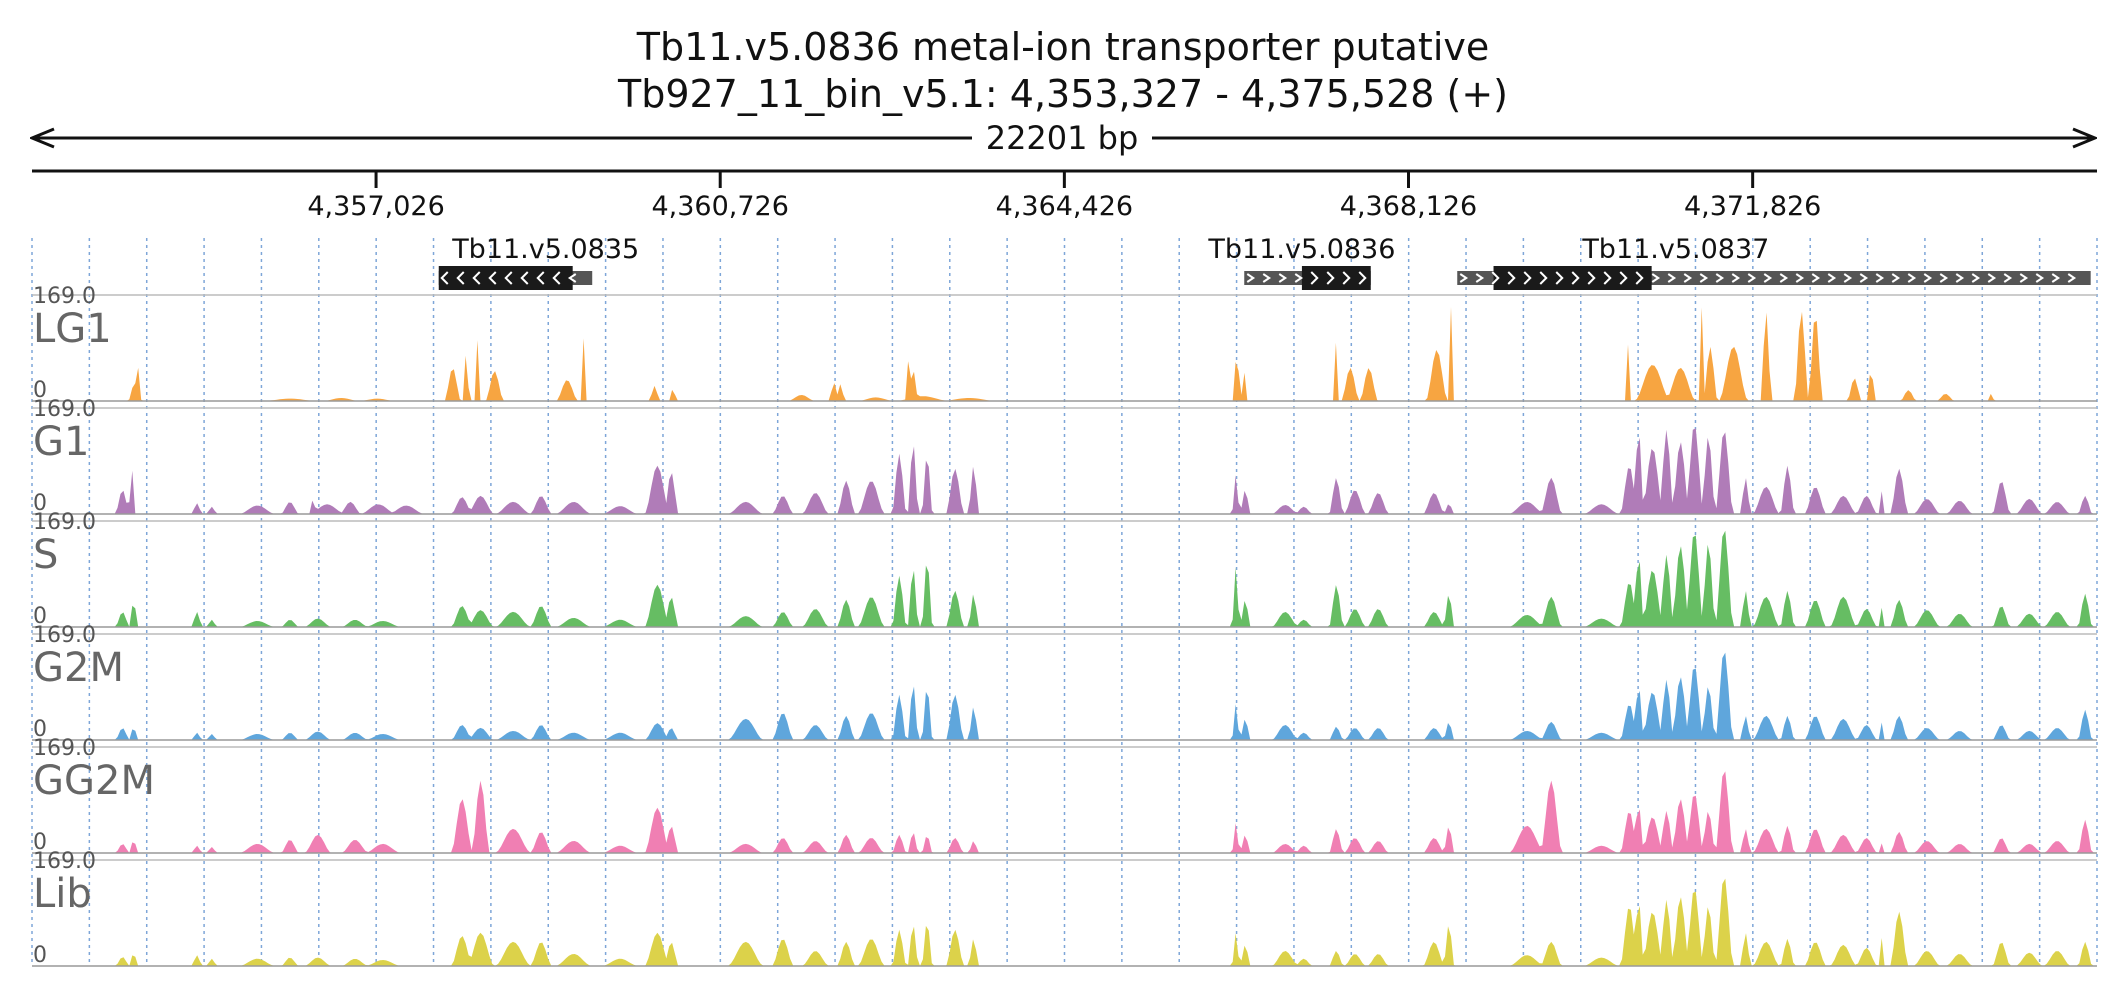  I want to click on coverage-track-s: 169.0 0 S, so click(1064, 569).